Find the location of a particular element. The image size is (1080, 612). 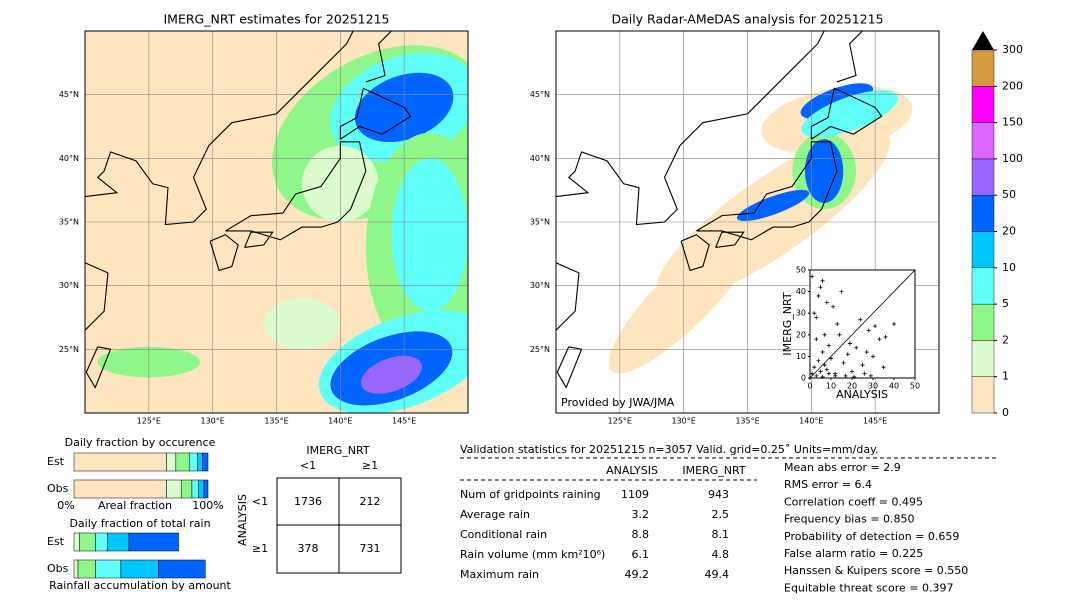

col-label: ≥1 is located at coordinates (370, 465).